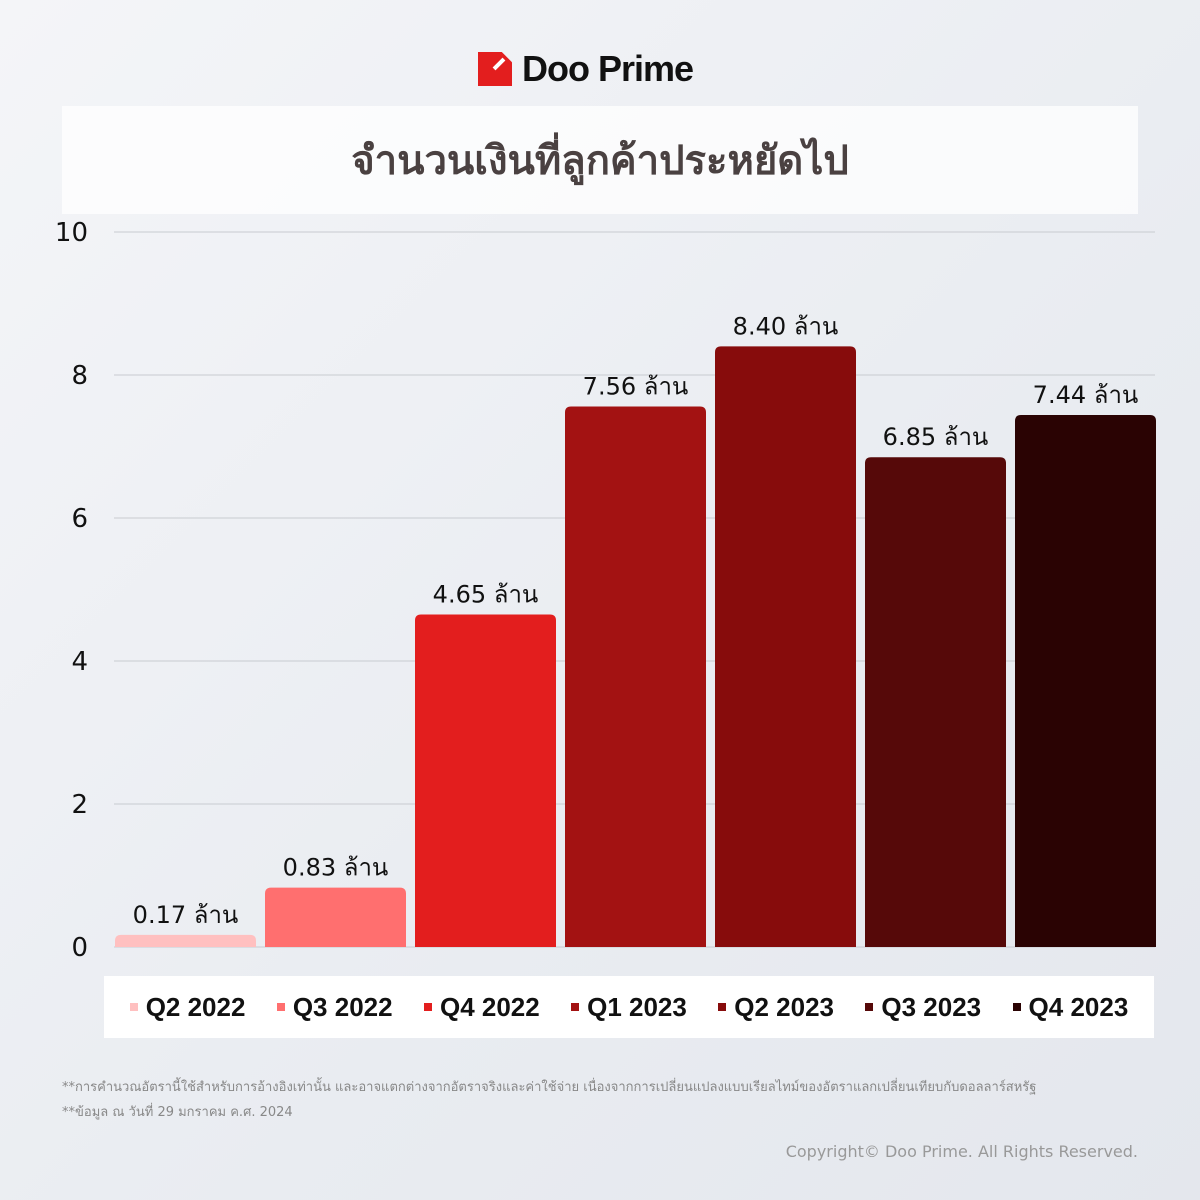  Describe the element at coordinates (185, 940) in the screenshot. I see `bar-q2-2022` at that location.